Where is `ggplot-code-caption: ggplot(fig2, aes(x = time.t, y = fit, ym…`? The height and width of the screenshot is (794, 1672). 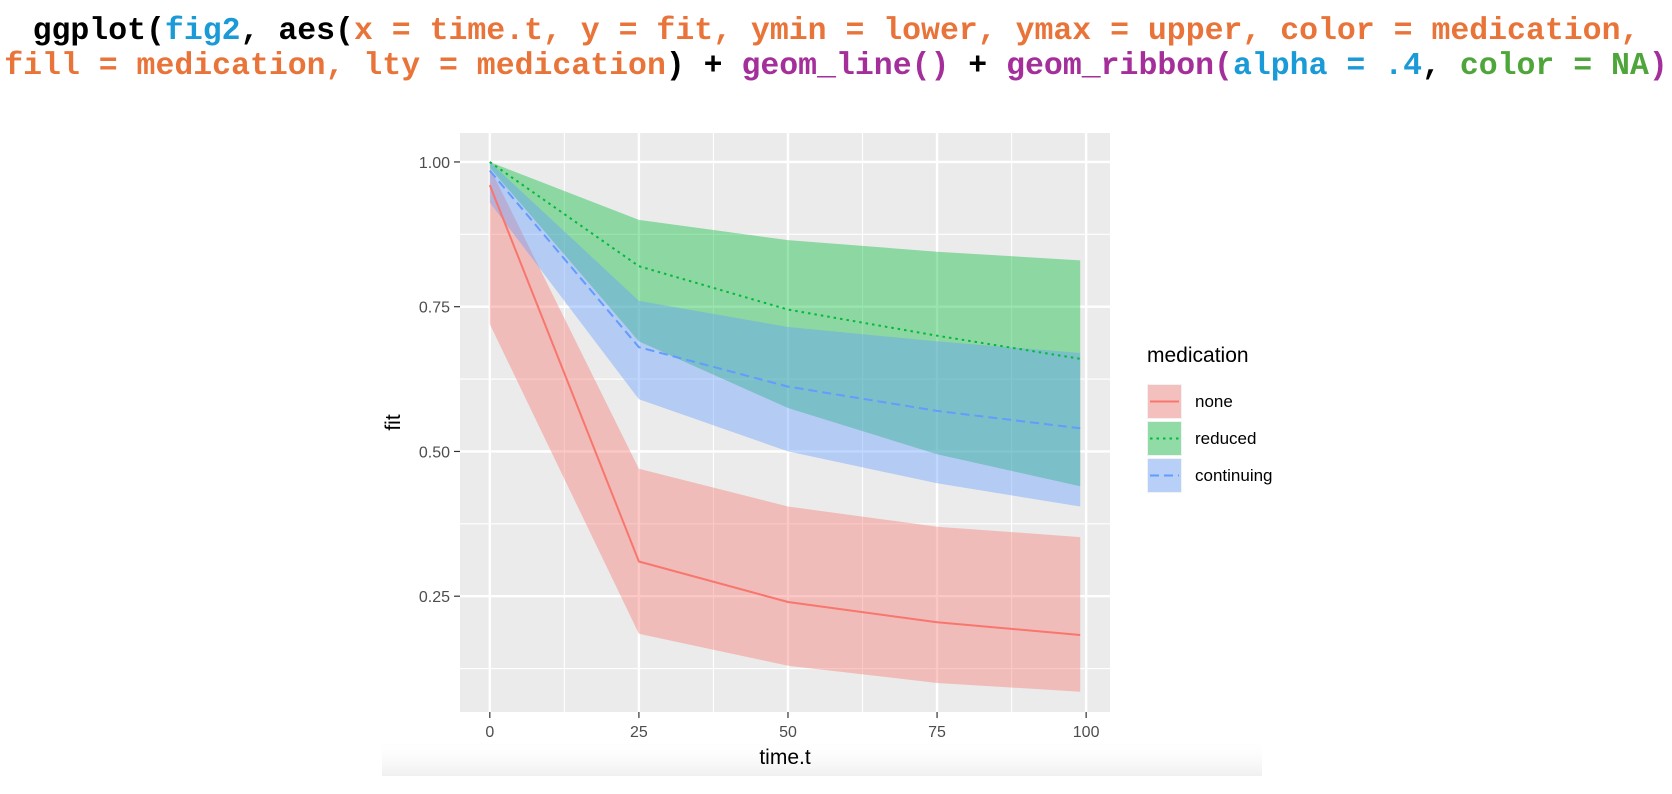 ggplot-code-caption: ggplot(fig2, aes(x = time.t, y = fit, ym… is located at coordinates (836, 49).